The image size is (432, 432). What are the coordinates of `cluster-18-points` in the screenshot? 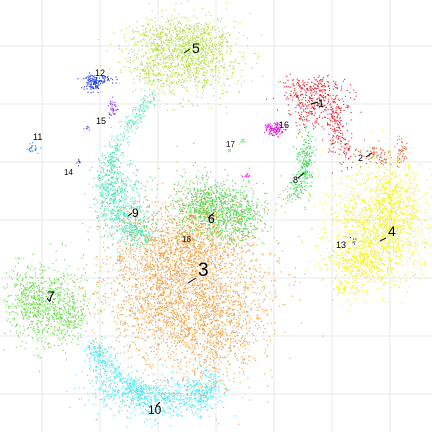 It's located at (156, 246).